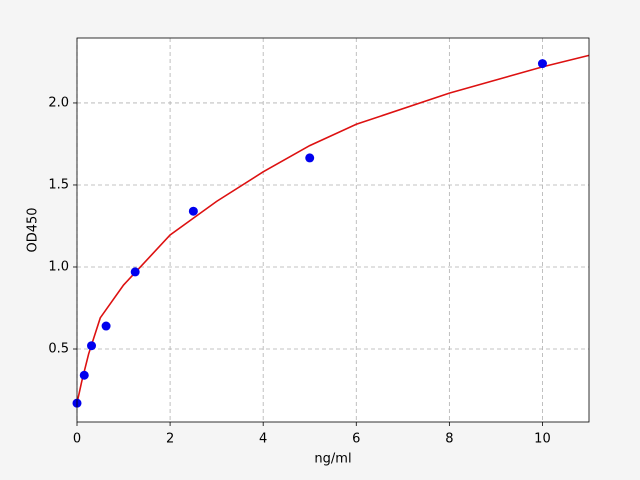 The height and width of the screenshot is (480, 640). What do you see at coordinates (77, 439) in the screenshot?
I see `x-tick-label: 0` at bounding box center [77, 439].